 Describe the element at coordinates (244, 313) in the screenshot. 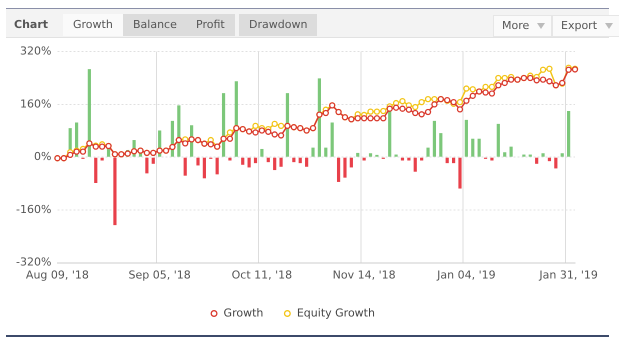

I see `legend-label: Growth` at that location.